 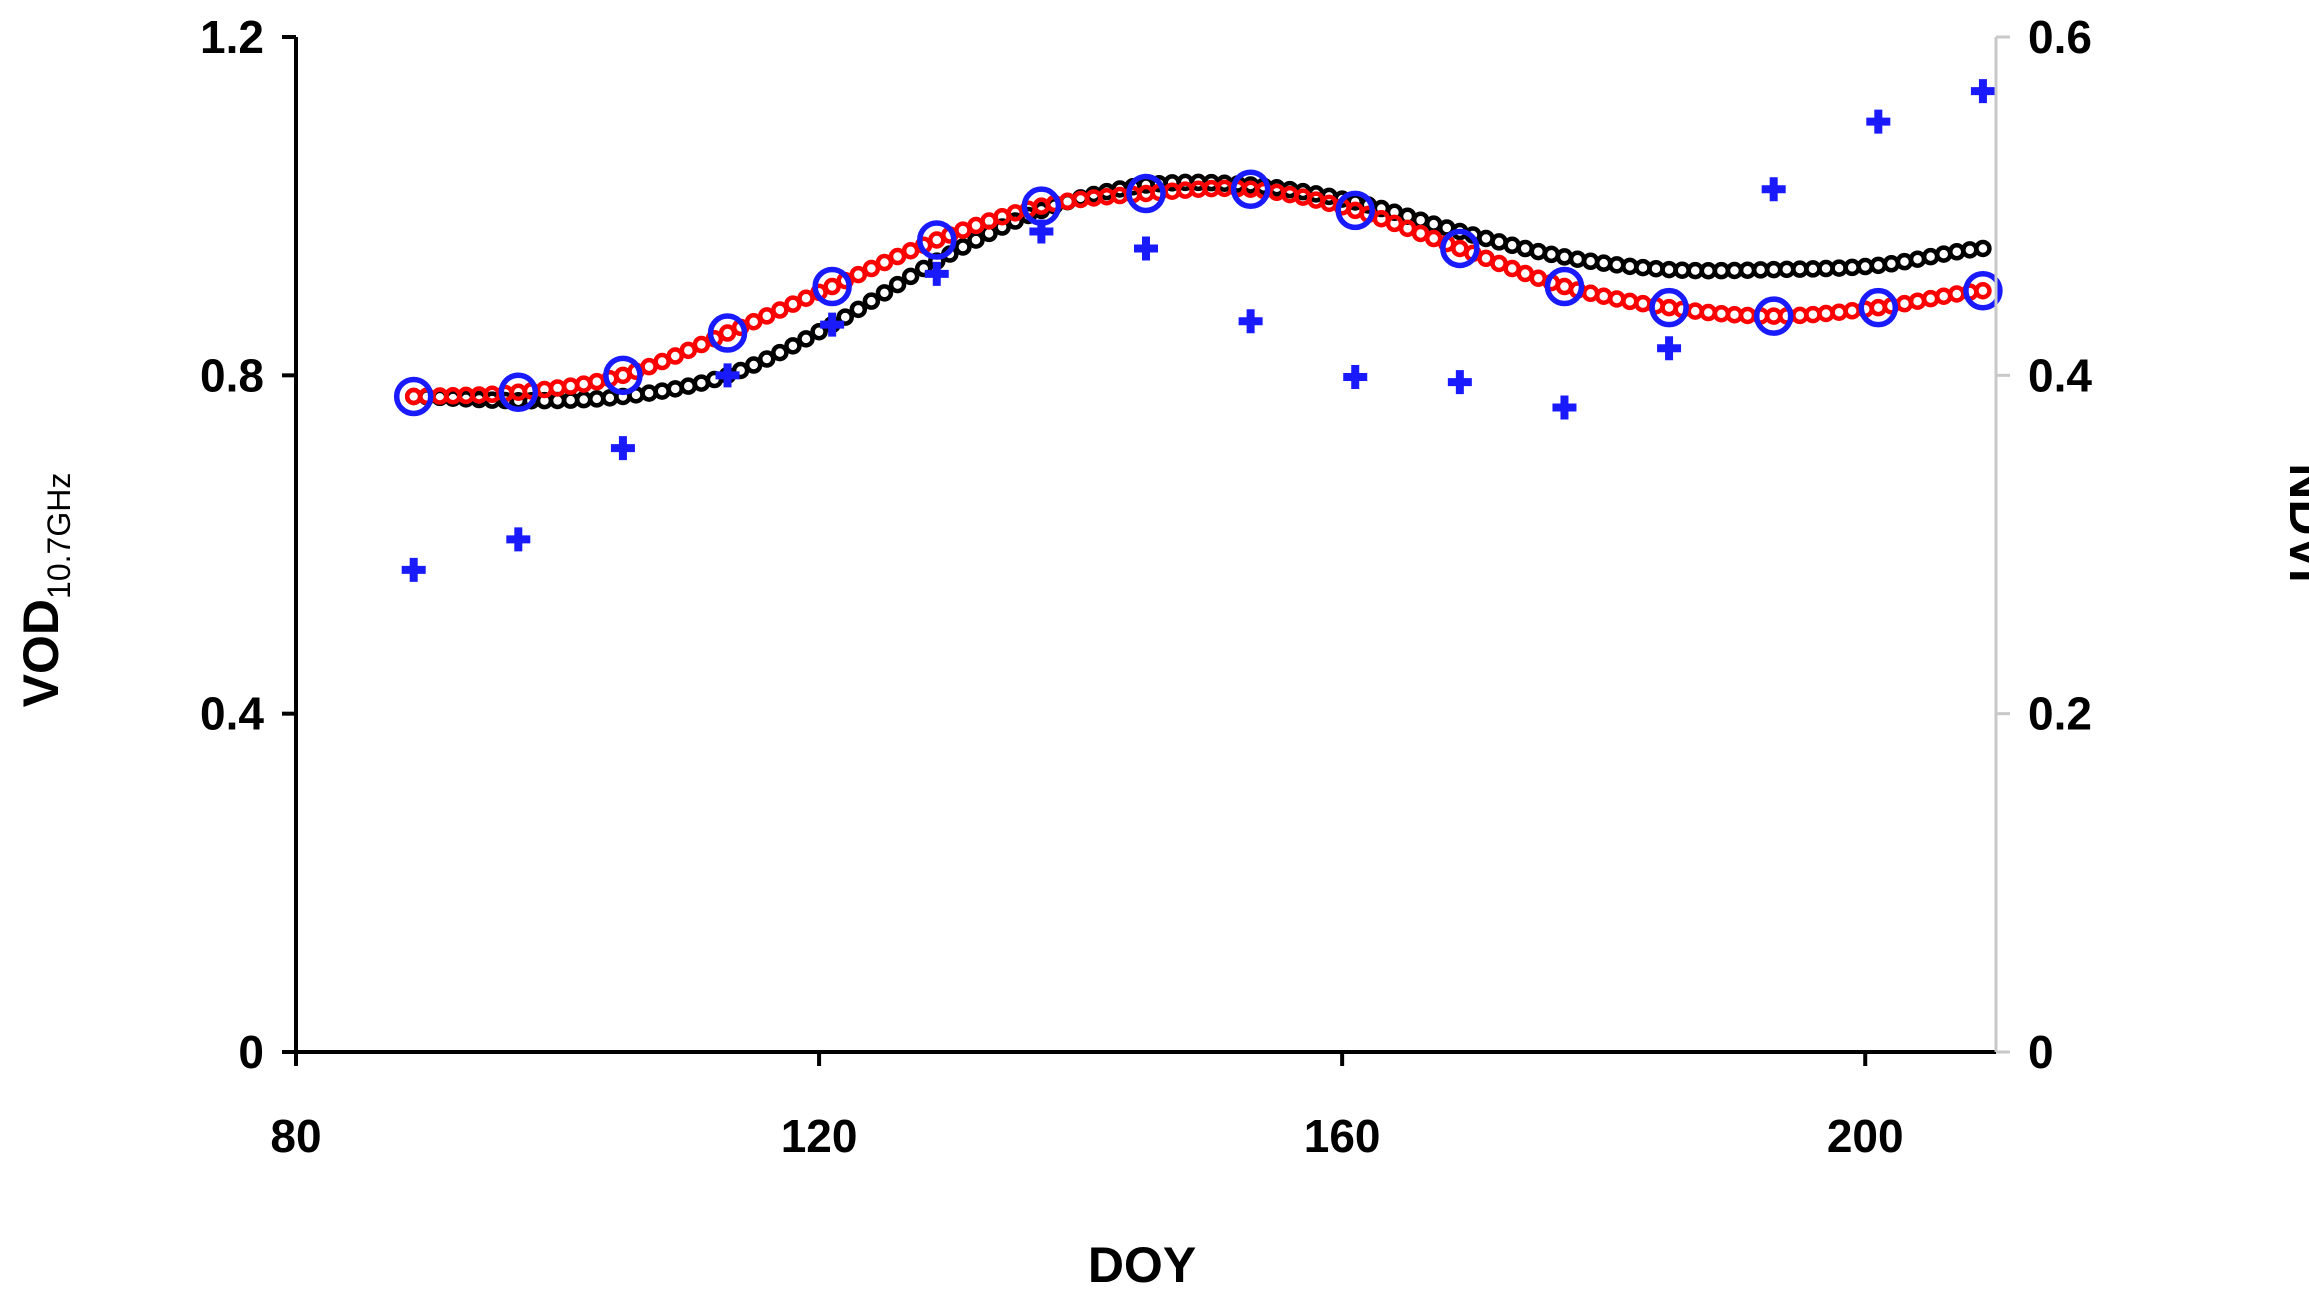 What do you see at coordinates (59, 536) in the screenshot?
I see `y-axis-left-title-subscript: 10.7GHz` at bounding box center [59, 536].